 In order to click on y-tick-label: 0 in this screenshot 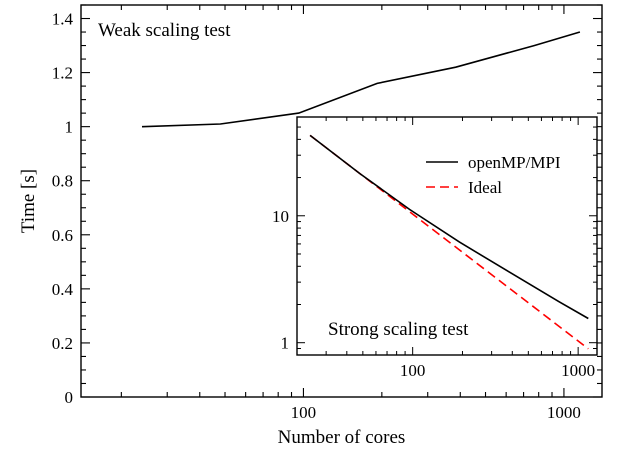, I will do `click(69, 397)`.